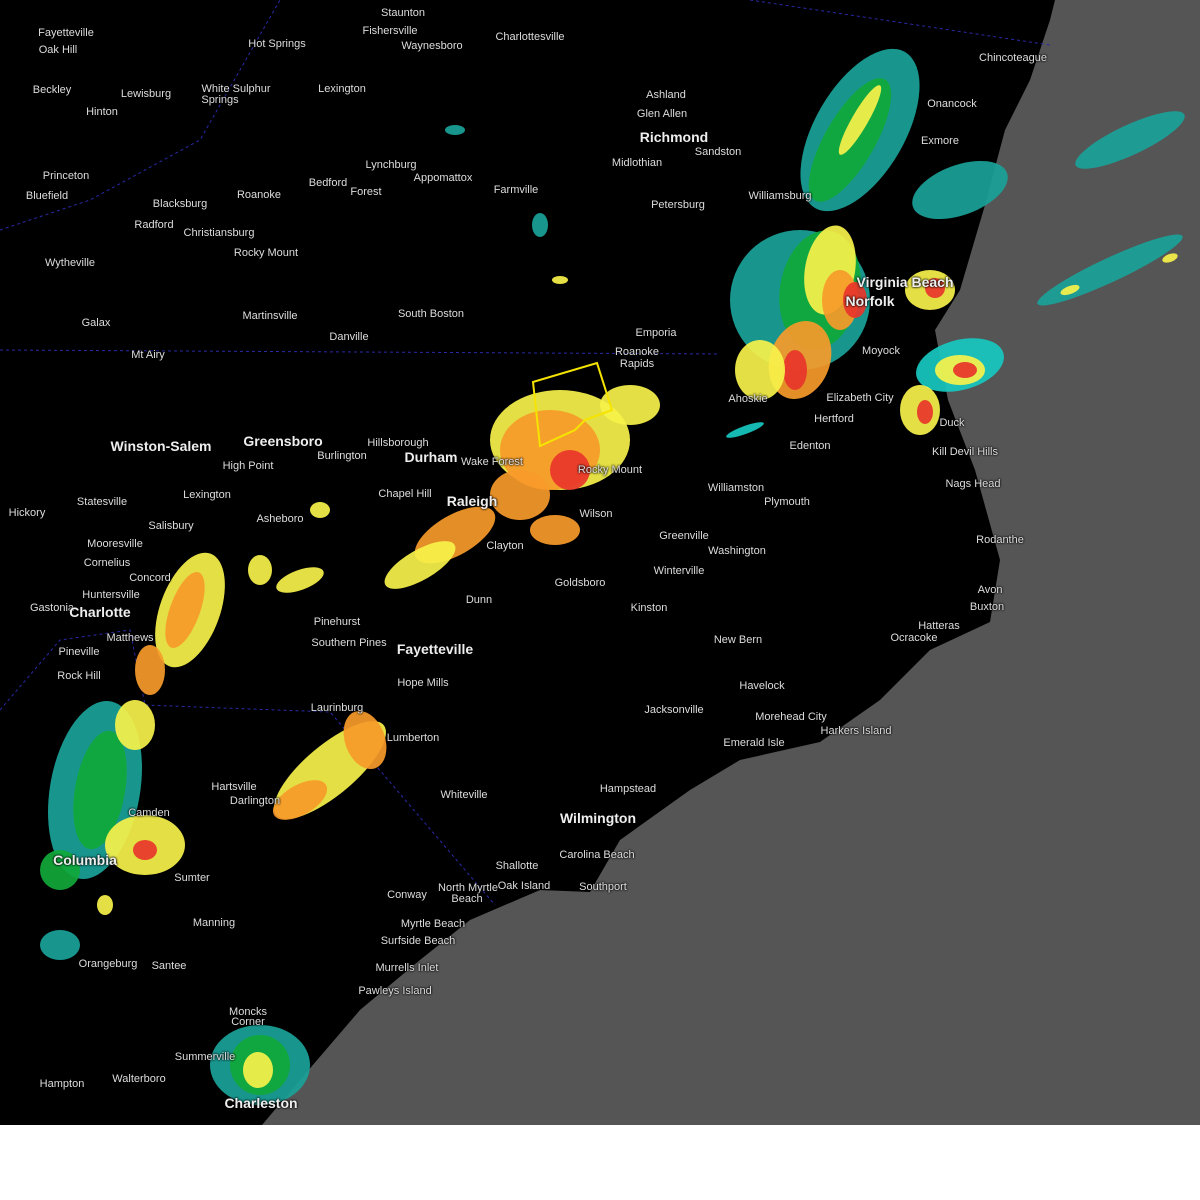 The image size is (1200, 1200). What do you see at coordinates (150, 578) in the screenshot?
I see `city-label: Concord` at bounding box center [150, 578].